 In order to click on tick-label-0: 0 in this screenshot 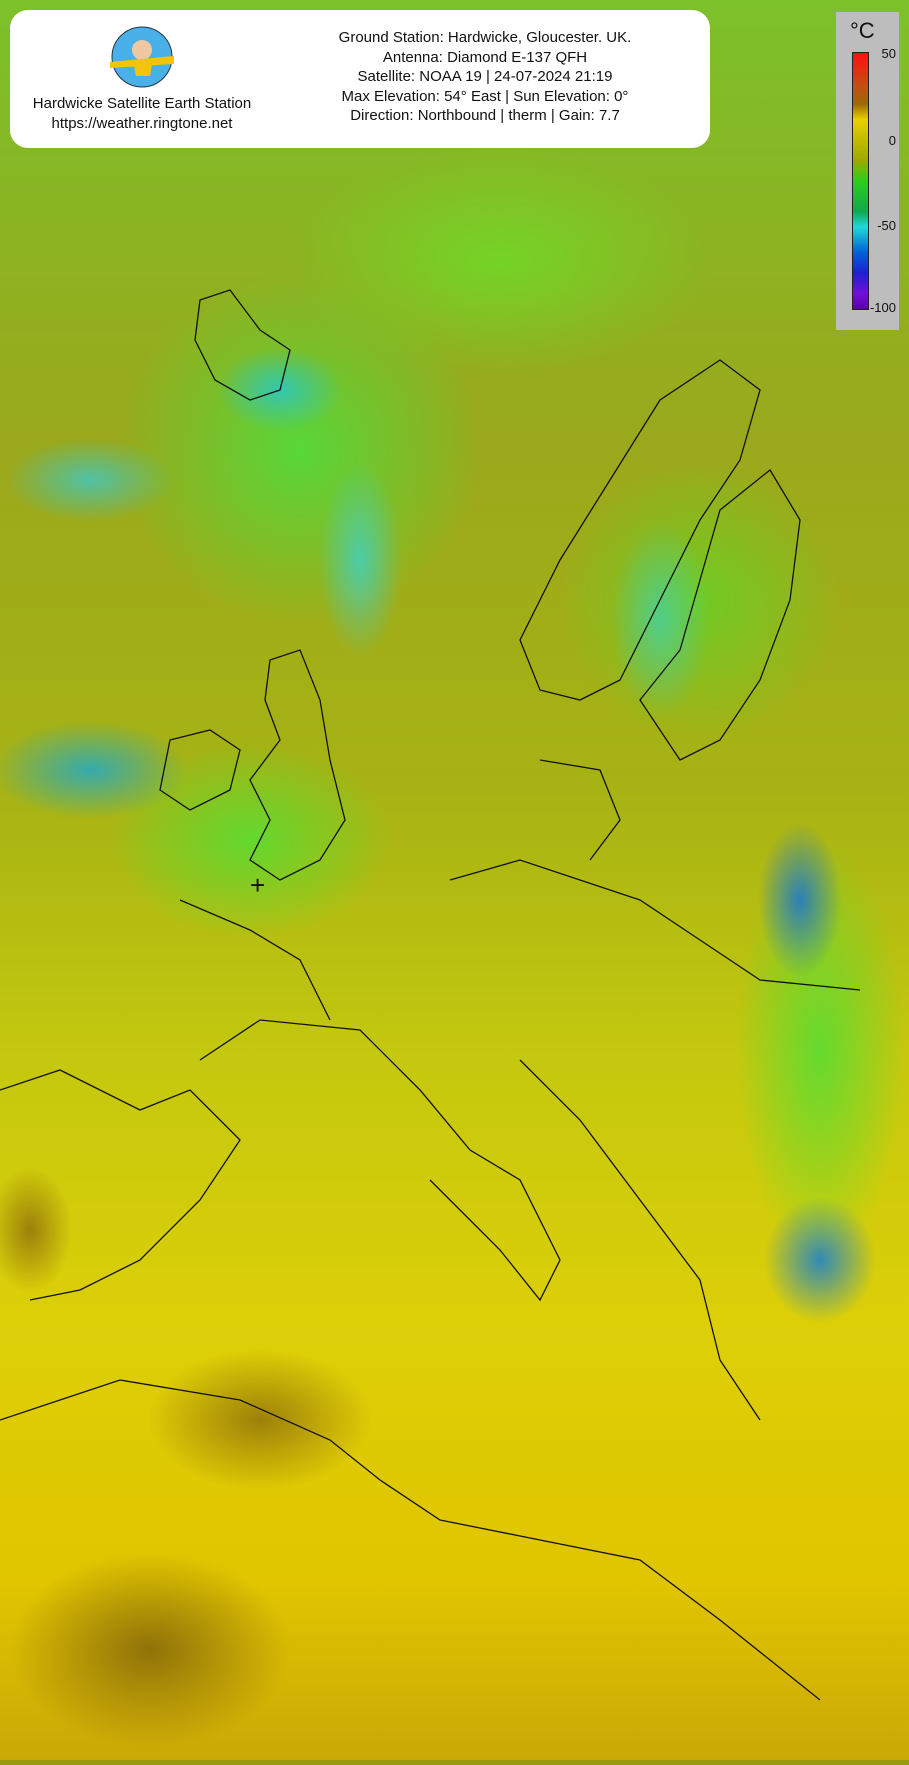, I will do `click(892, 140)`.